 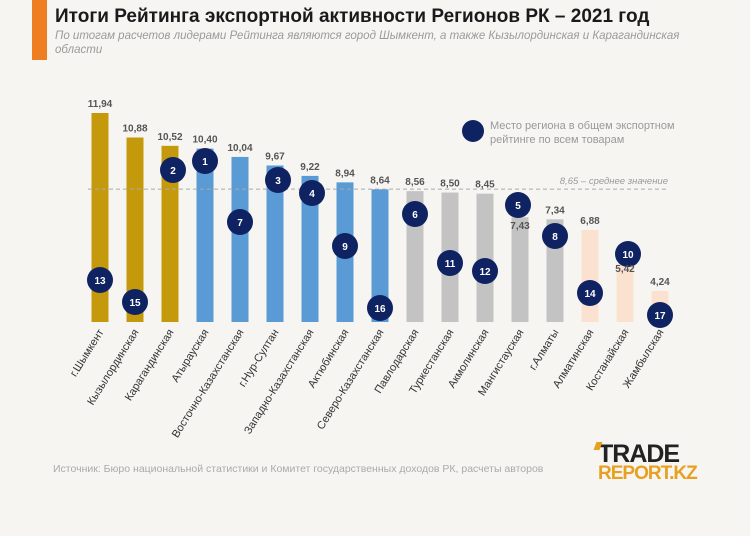 I want to click on rank-label: 4, so click(x=312, y=194).